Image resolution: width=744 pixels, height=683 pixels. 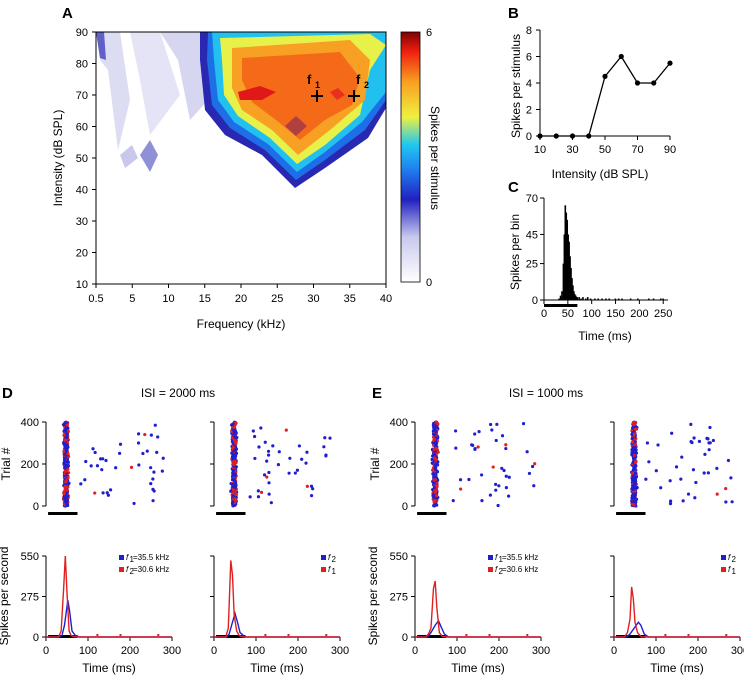 What do you see at coordinates (532, 199) in the screenshot?
I see `c-y-tick-label: 70` at bounding box center [532, 199].